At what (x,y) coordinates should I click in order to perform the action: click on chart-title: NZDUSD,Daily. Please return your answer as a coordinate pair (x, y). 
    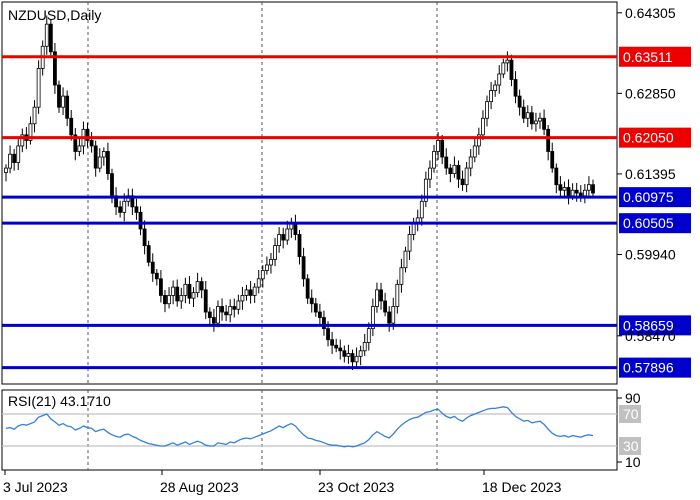
    Looking at the image, I should click on (54, 15).